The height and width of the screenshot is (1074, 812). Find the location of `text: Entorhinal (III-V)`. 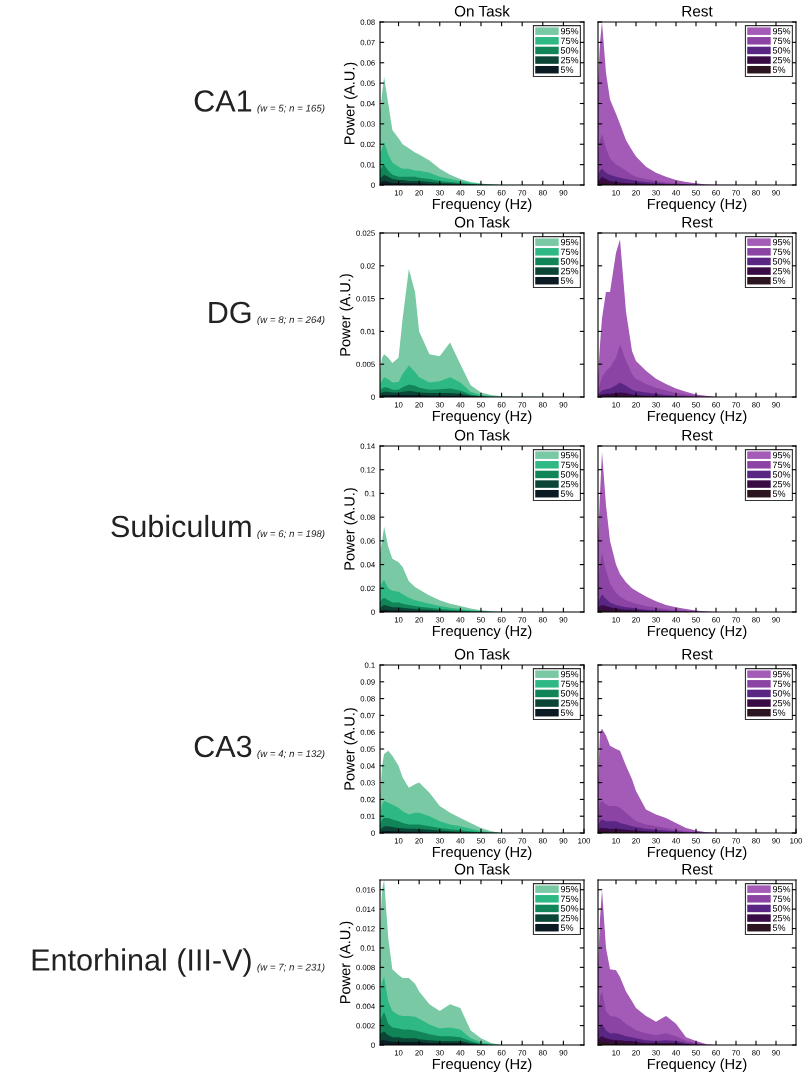

text: Entorhinal (III-V) is located at coordinates (141, 962).